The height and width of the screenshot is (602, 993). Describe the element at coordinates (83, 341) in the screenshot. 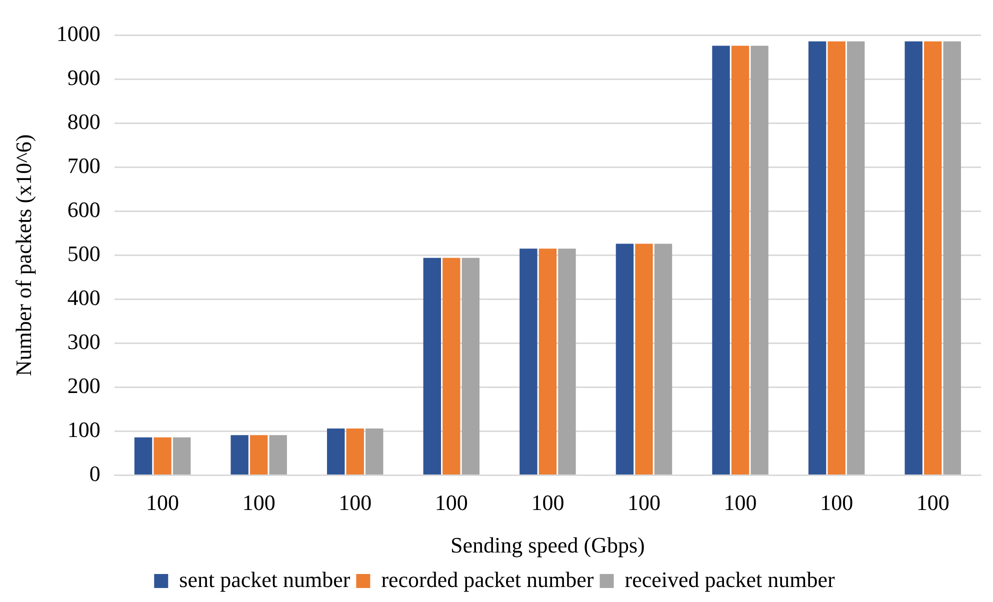

I see `y-tick-label: 300` at that location.